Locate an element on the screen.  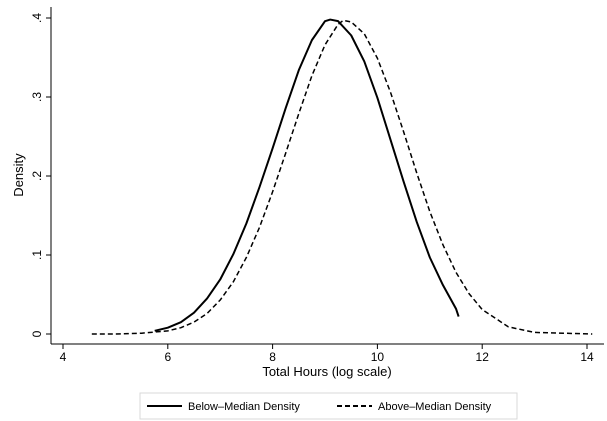
x-tick-label: 8 is located at coordinates (272, 357).